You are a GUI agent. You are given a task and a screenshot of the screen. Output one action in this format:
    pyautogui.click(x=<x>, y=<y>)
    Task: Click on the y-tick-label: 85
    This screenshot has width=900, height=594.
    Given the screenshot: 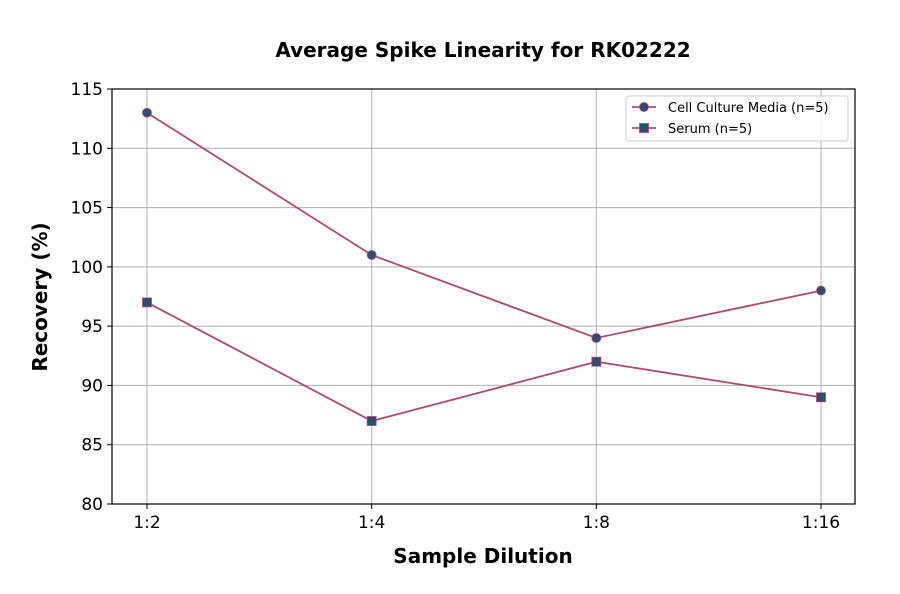 What is the action you would take?
    pyautogui.click(x=92, y=446)
    